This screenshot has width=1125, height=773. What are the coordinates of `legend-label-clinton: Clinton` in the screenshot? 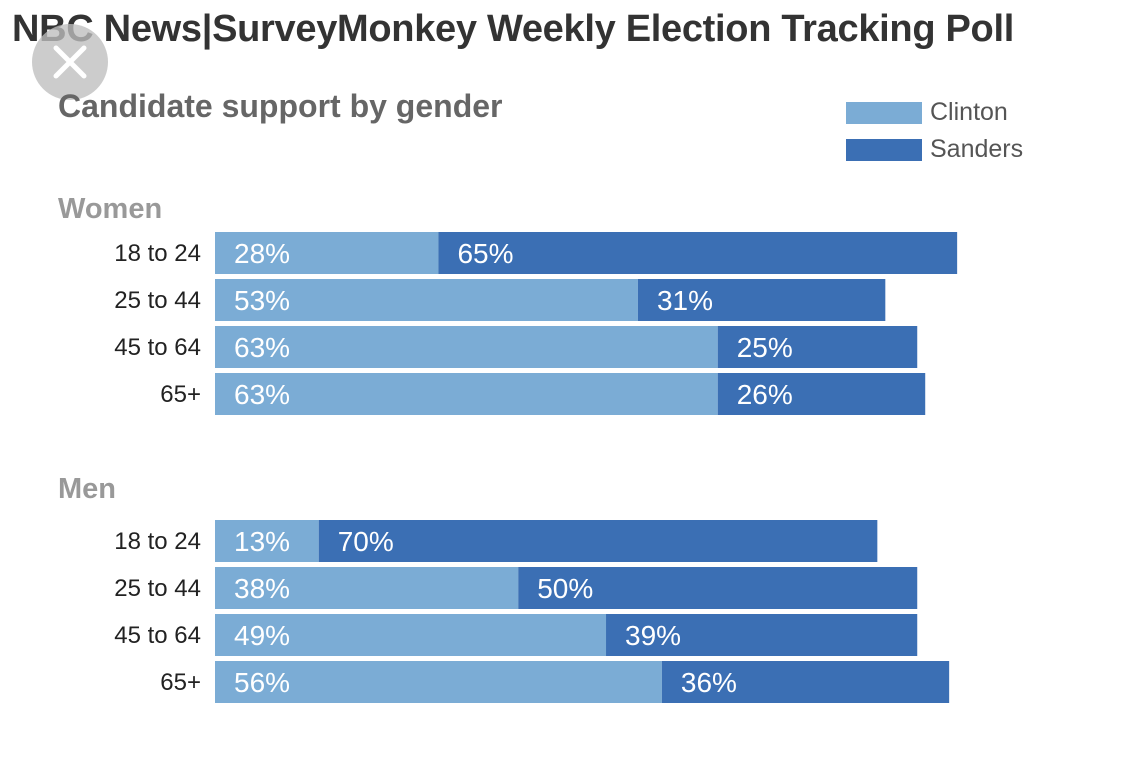 It's located at (969, 112).